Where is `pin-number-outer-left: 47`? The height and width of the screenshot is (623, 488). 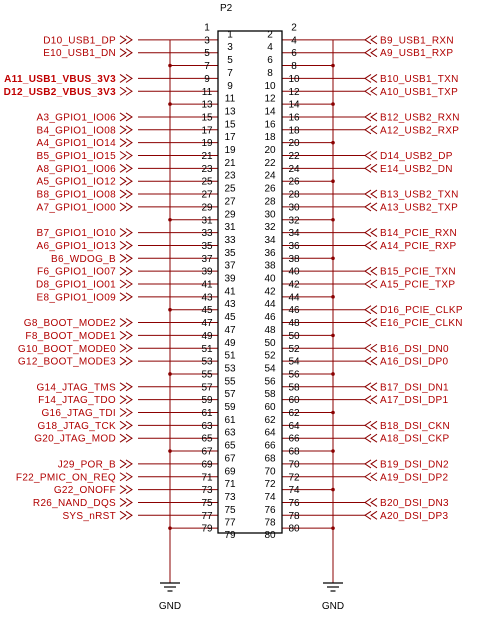
pin-number-outer-left: 47 is located at coordinates (207, 323).